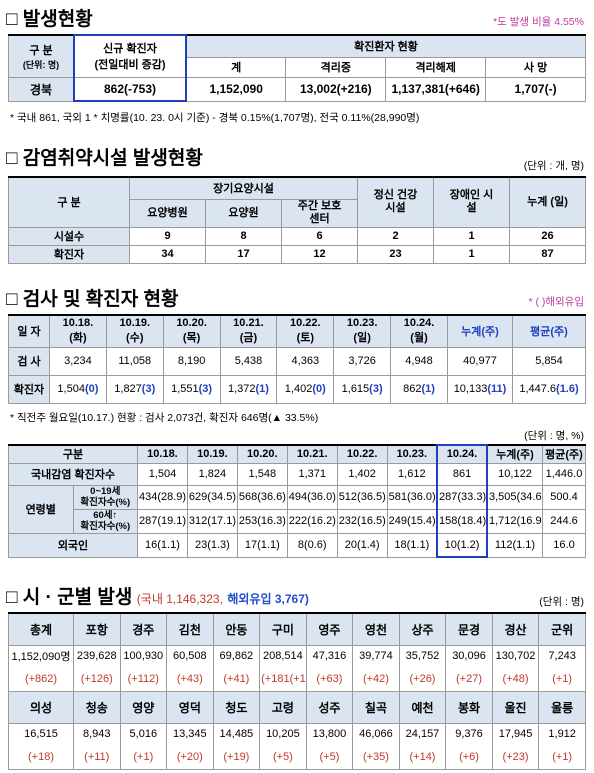 This screenshot has height=773, width=594. Describe the element at coordinates (69, 597) in the screenshot. I see `section-title: □ 시 · 군별 발생` at that location.